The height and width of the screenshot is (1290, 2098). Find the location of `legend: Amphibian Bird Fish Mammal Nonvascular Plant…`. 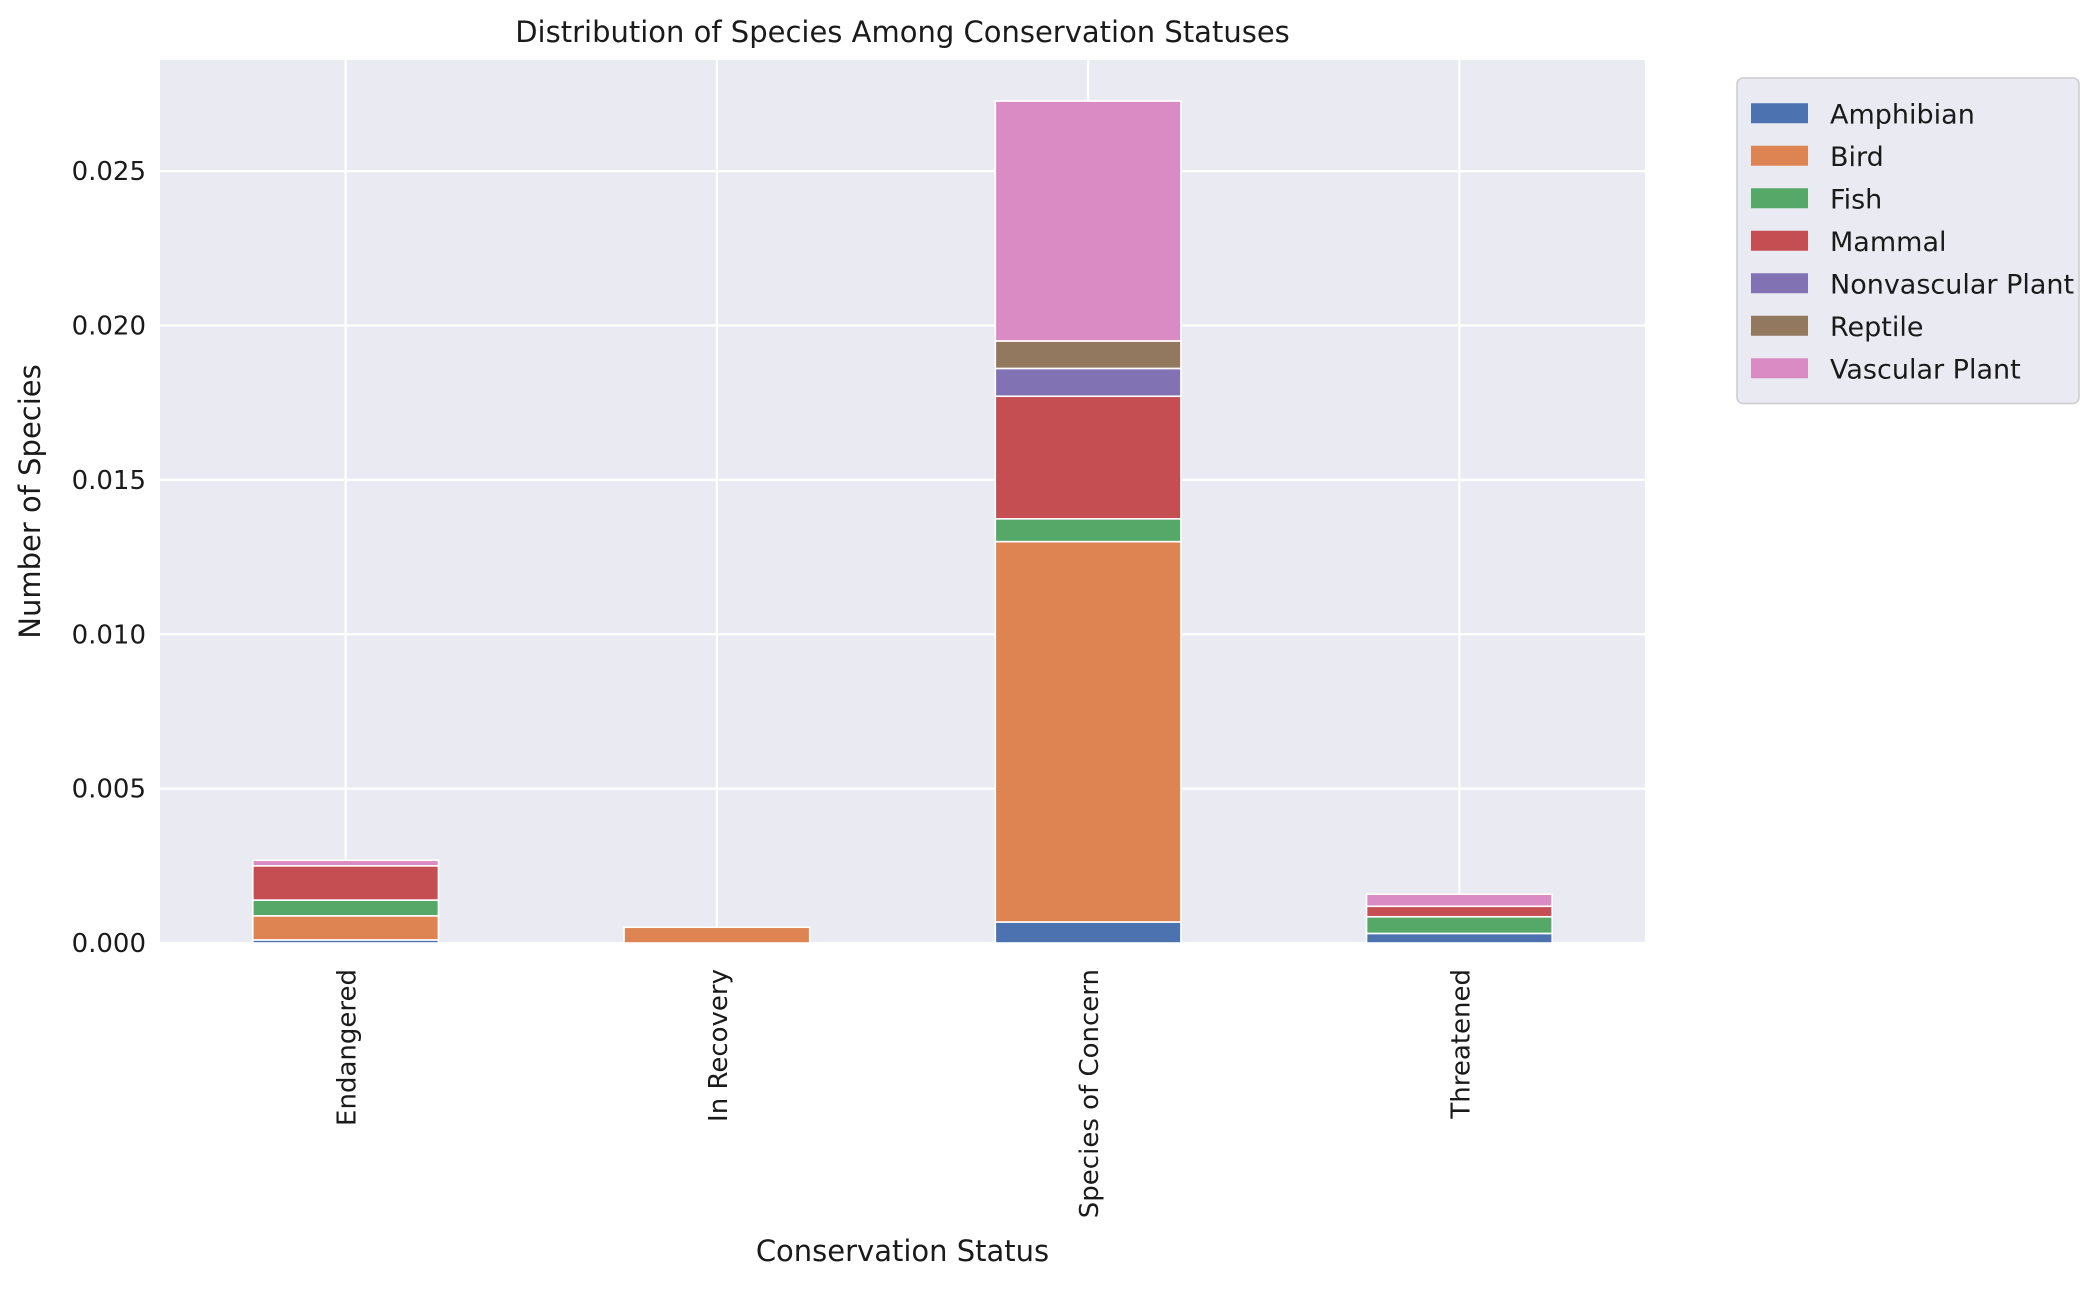

legend: Amphibian Bird Fish Mammal Nonvascular Plant… is located at coordinates (1908, 241).